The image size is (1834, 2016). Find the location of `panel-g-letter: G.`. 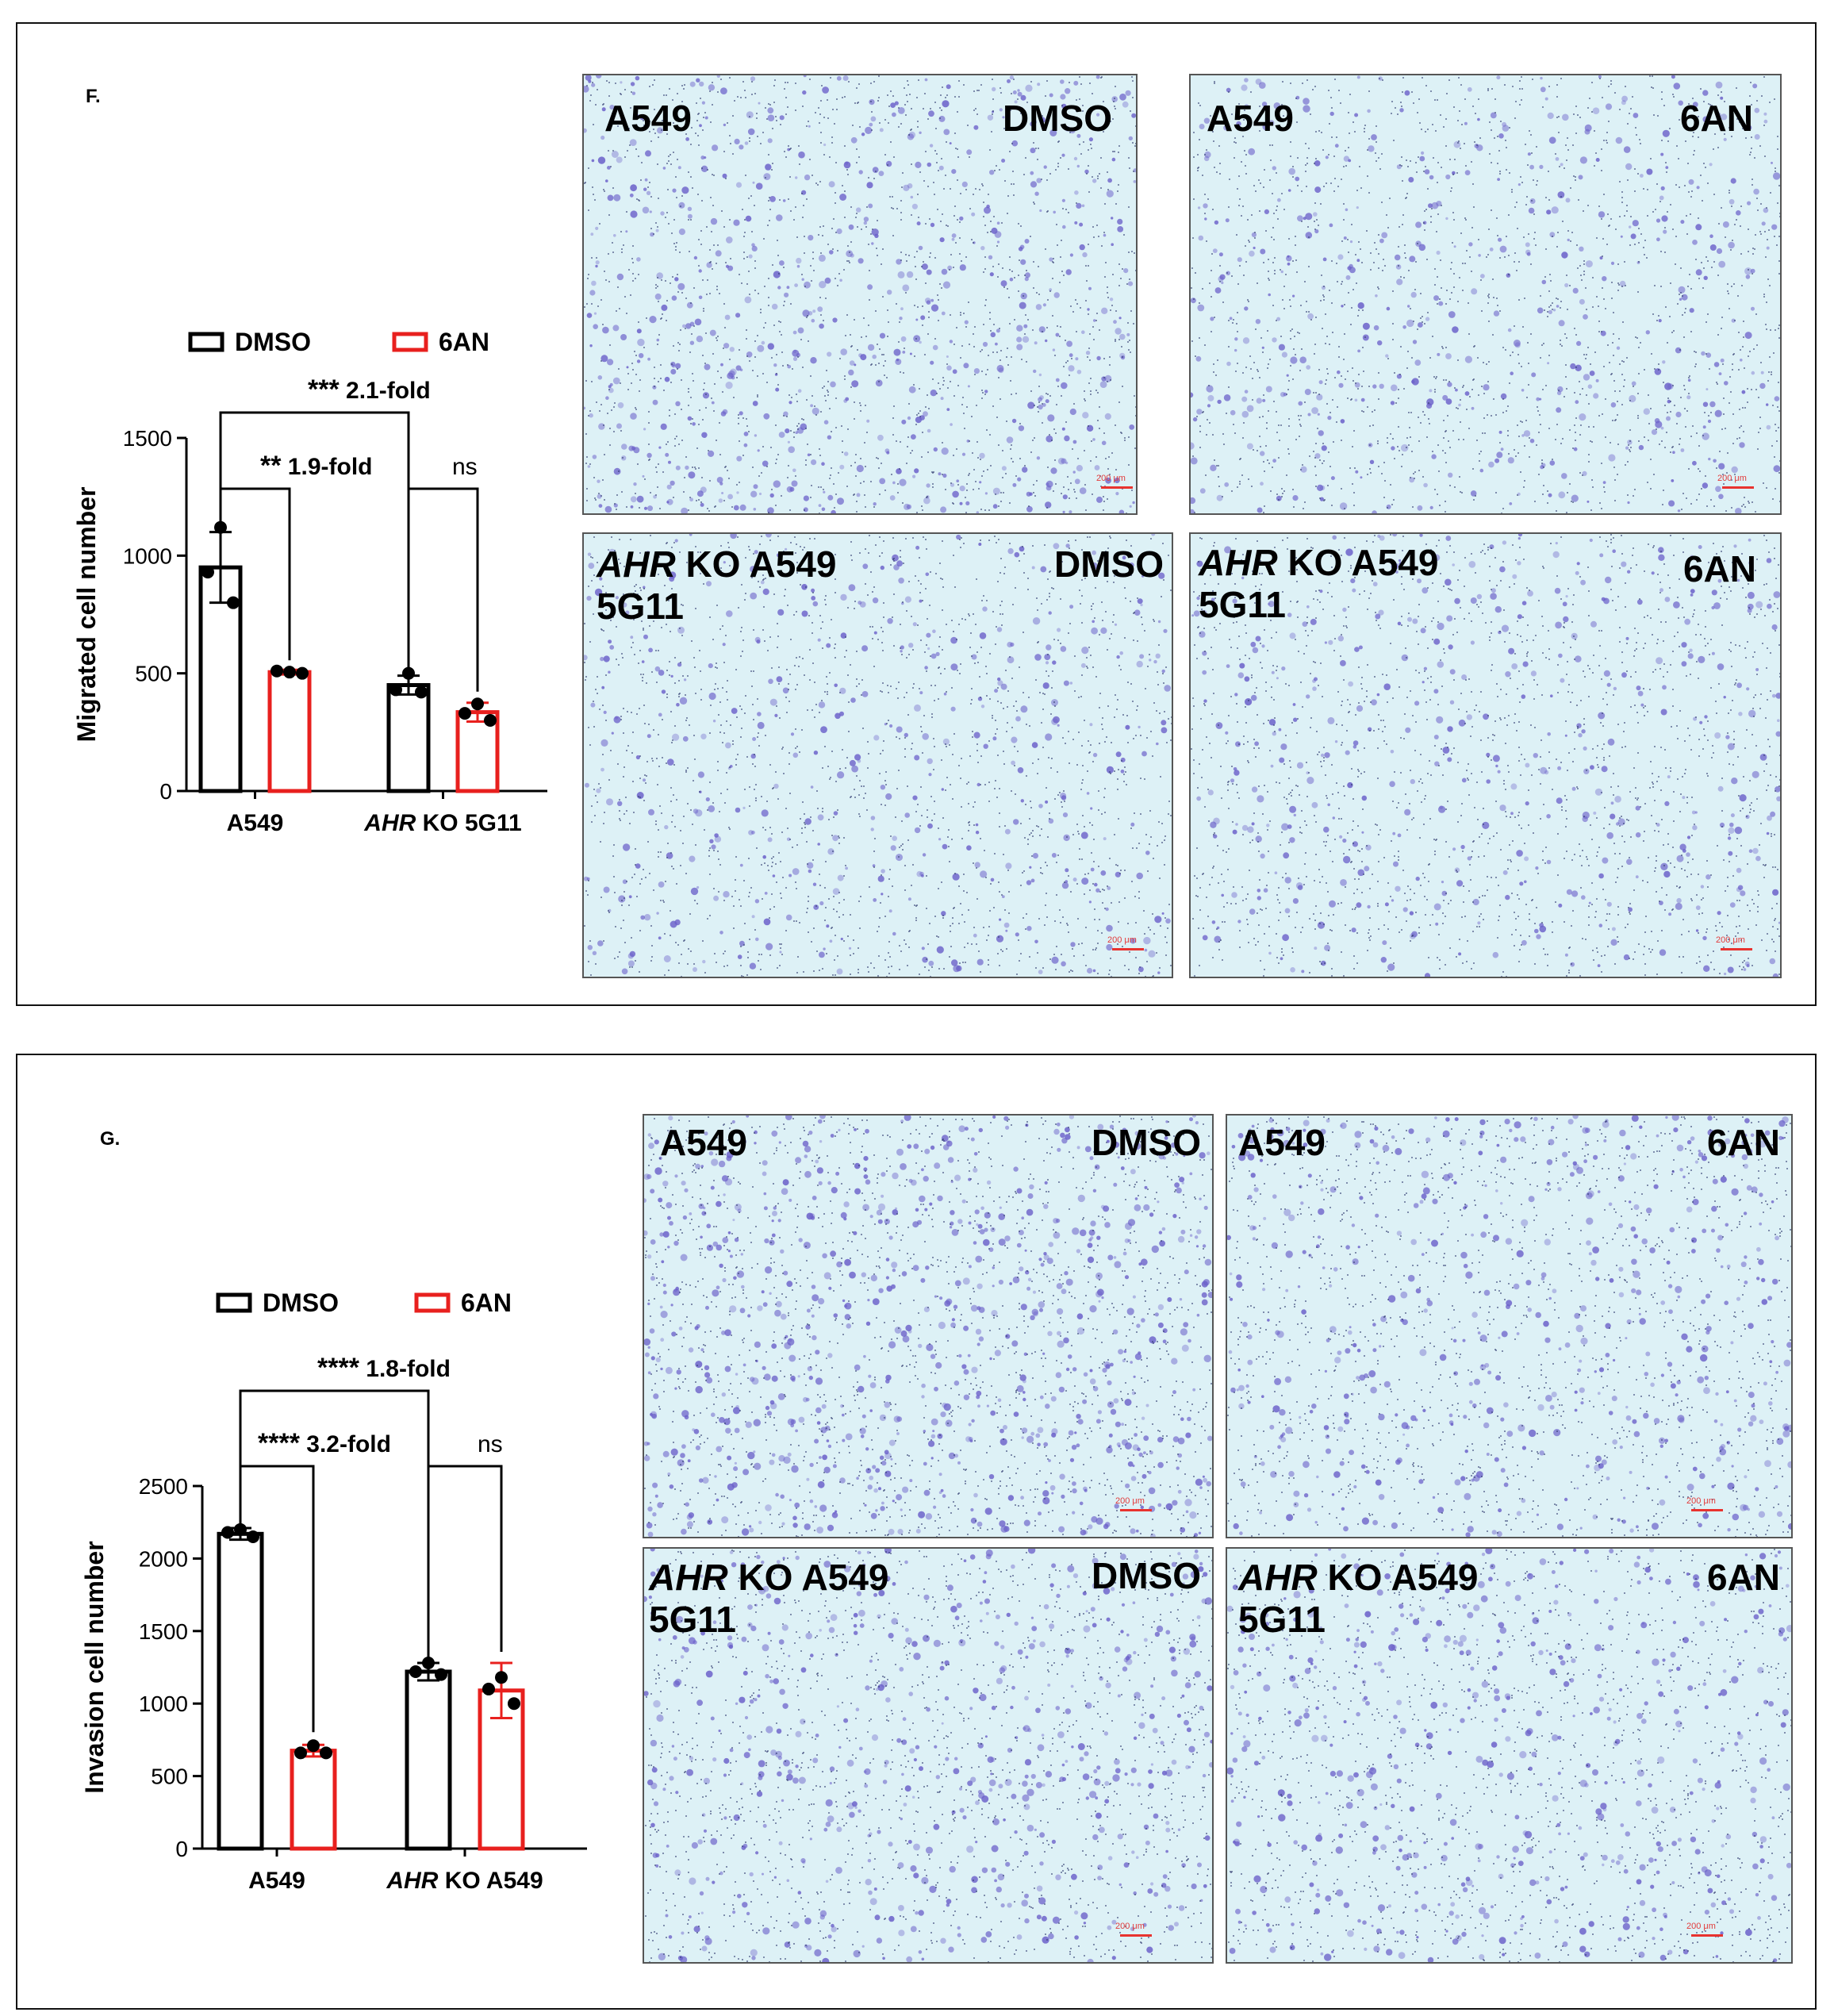

panel-g-letter: G. is located at coordinates (110, 1139).